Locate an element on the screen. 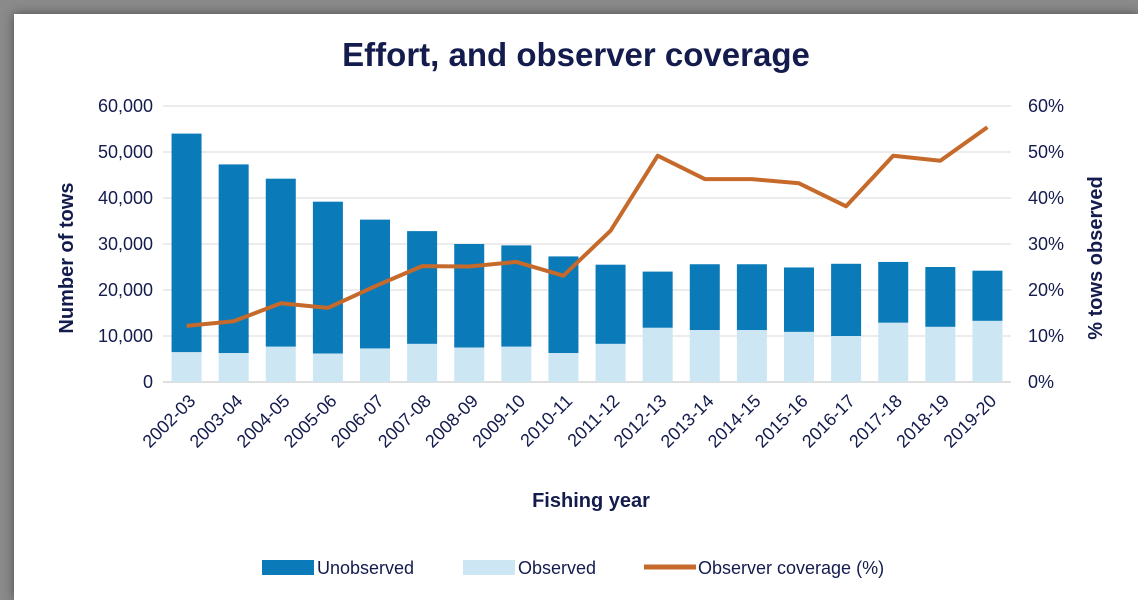  legend-swatch-observed is located at coordinates (489, 567).